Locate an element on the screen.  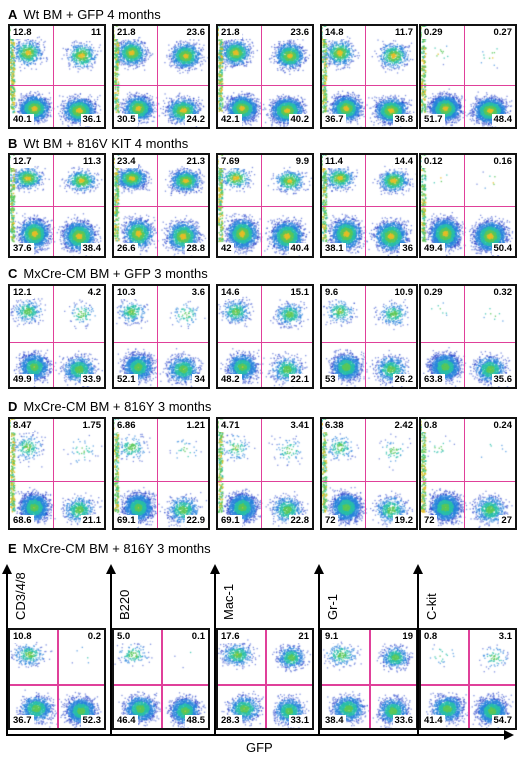
quadrant-label-ul: 4.71 is located at coordinates (230, 426).